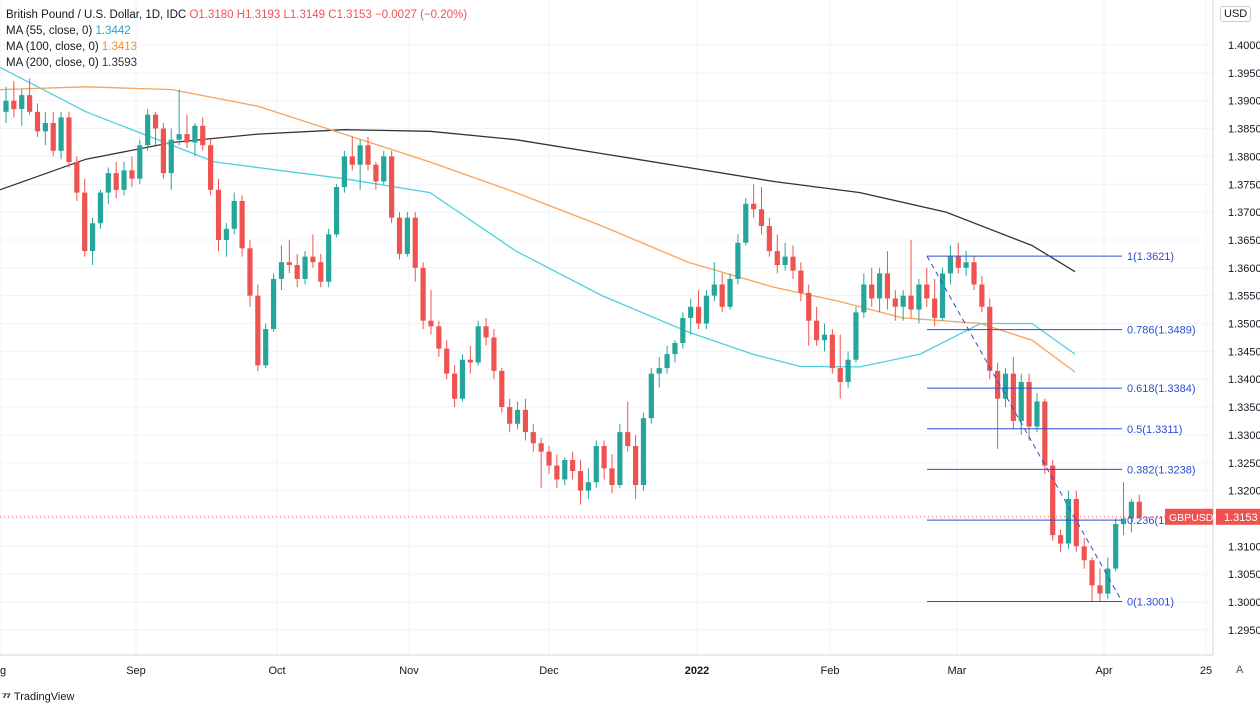 This screenshot has height=709, width=1260. I want to click on y-tick-label: 1.3350, so click(1244, 408).